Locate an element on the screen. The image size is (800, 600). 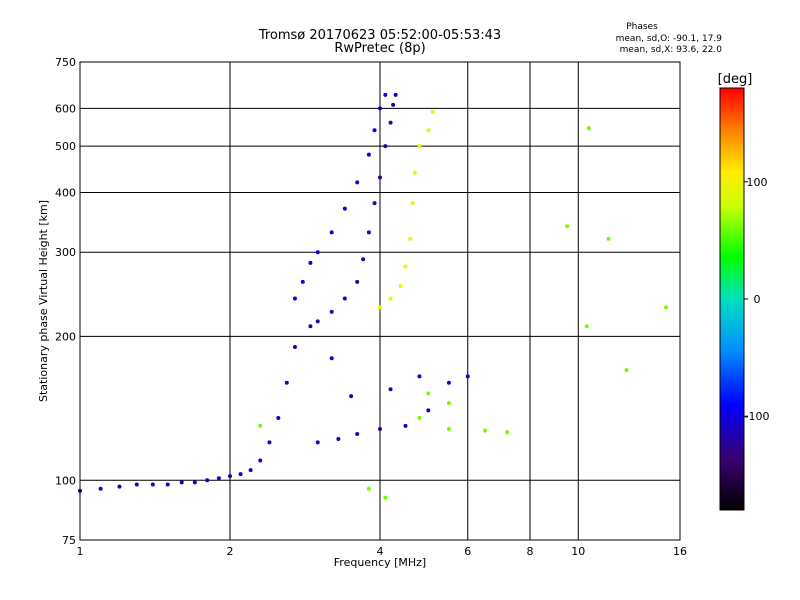
colorbar-tick-label: -100 is located at coordinates (757, 416).